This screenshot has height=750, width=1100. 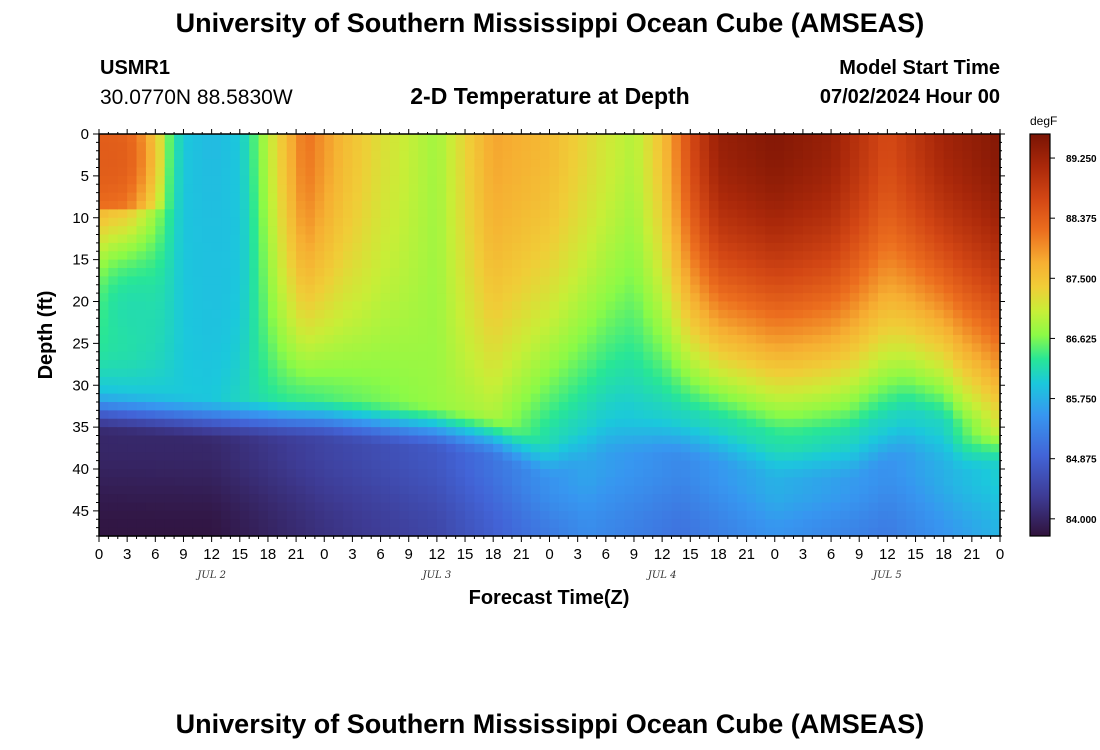 What do you see at coordinates (1081, 159) in the screenshot?
I see `colorbar-tick-label: 89.250` at bounding box center [1081, 159].